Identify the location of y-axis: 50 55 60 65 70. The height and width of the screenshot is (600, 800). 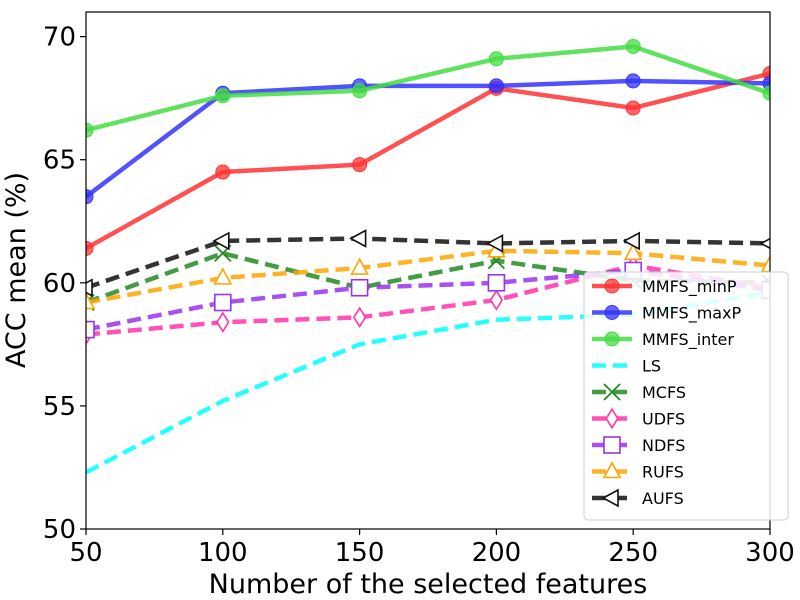
(64, 284).